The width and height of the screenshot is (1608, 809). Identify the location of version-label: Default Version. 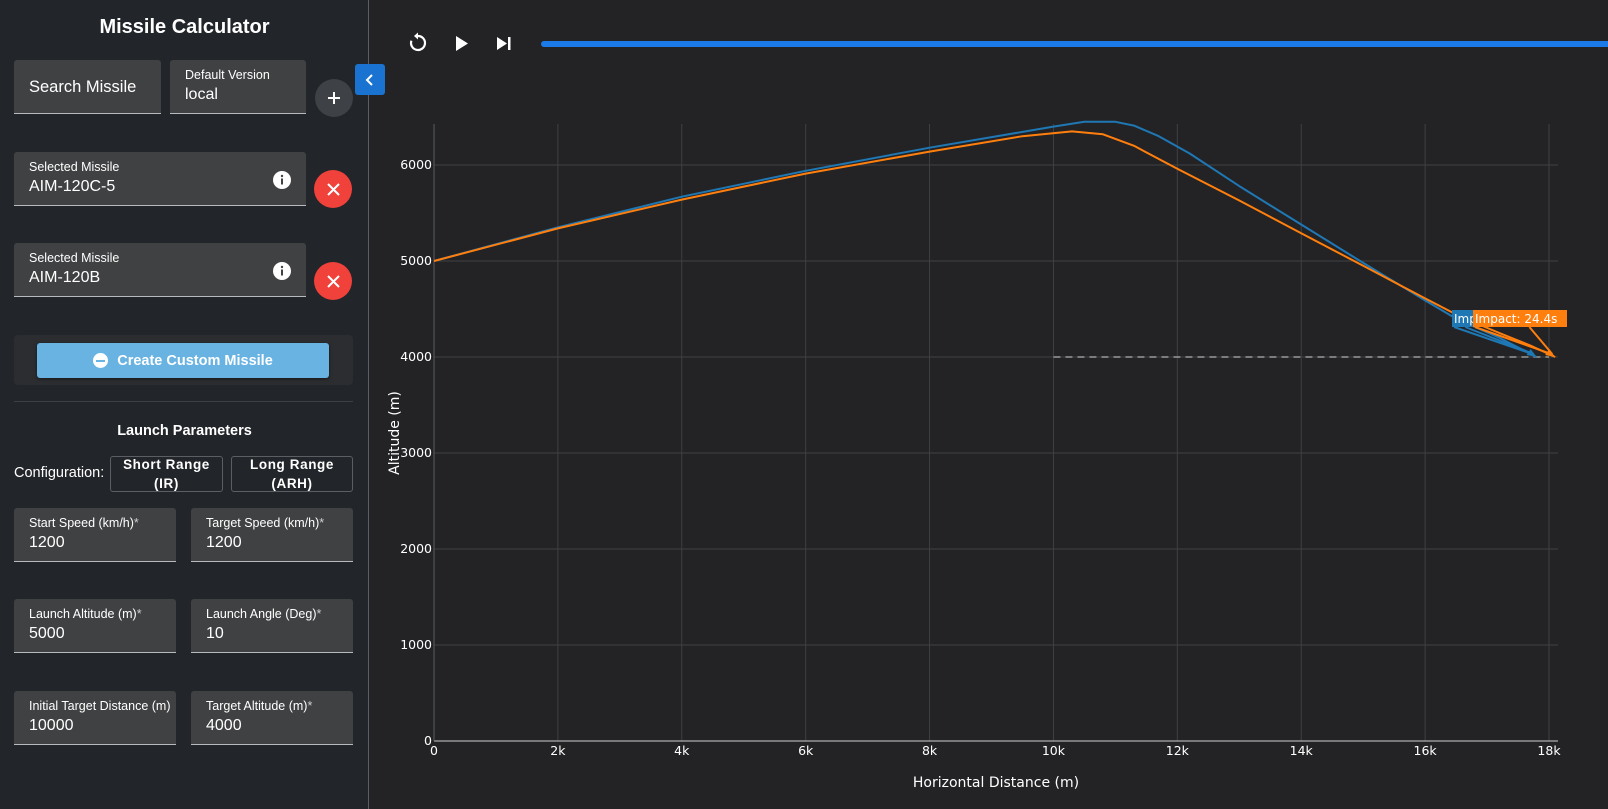
(227, 75).